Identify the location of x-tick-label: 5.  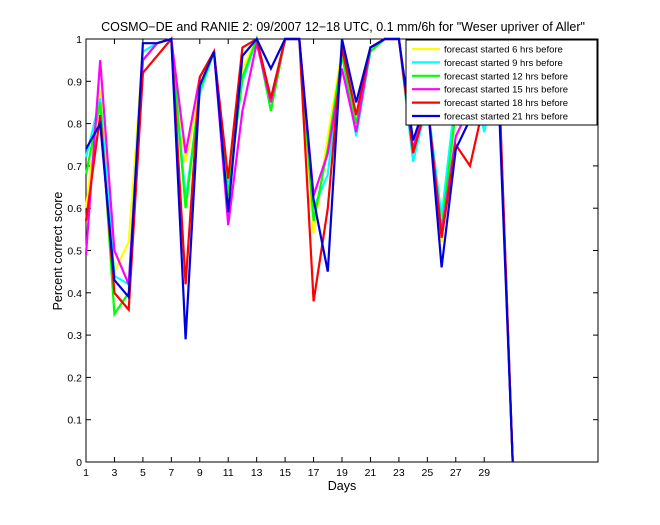
(143, 473).